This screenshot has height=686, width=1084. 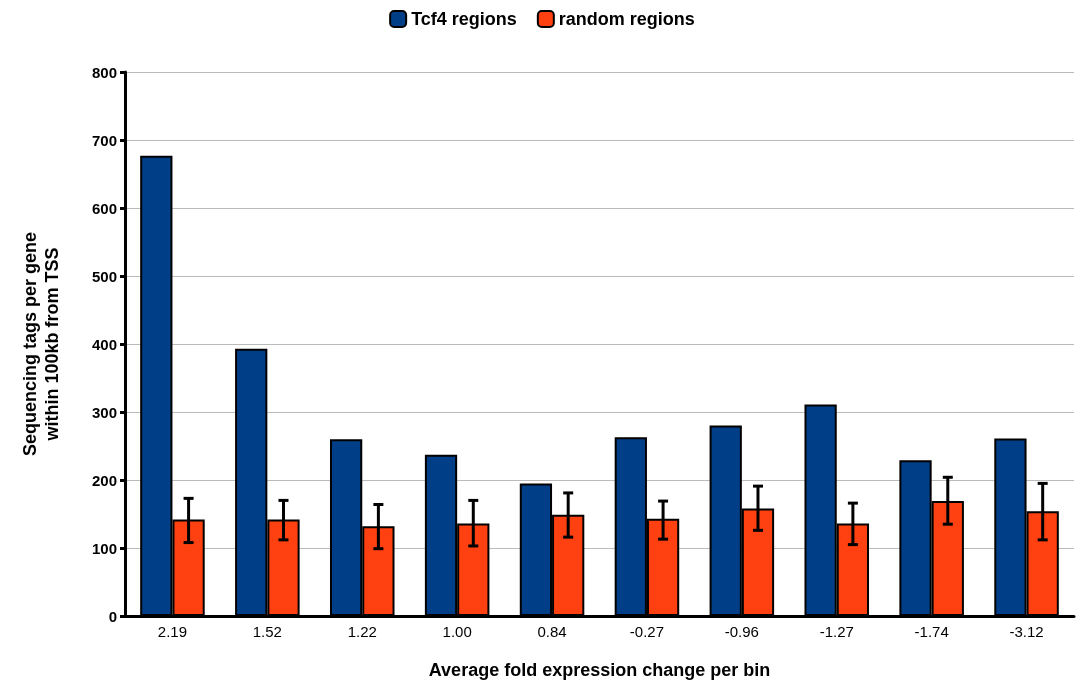 What do you see at coordinates (112, 616) in the screenshot?
I see `y-tick-label: 0` at bounding box center [112, 616].